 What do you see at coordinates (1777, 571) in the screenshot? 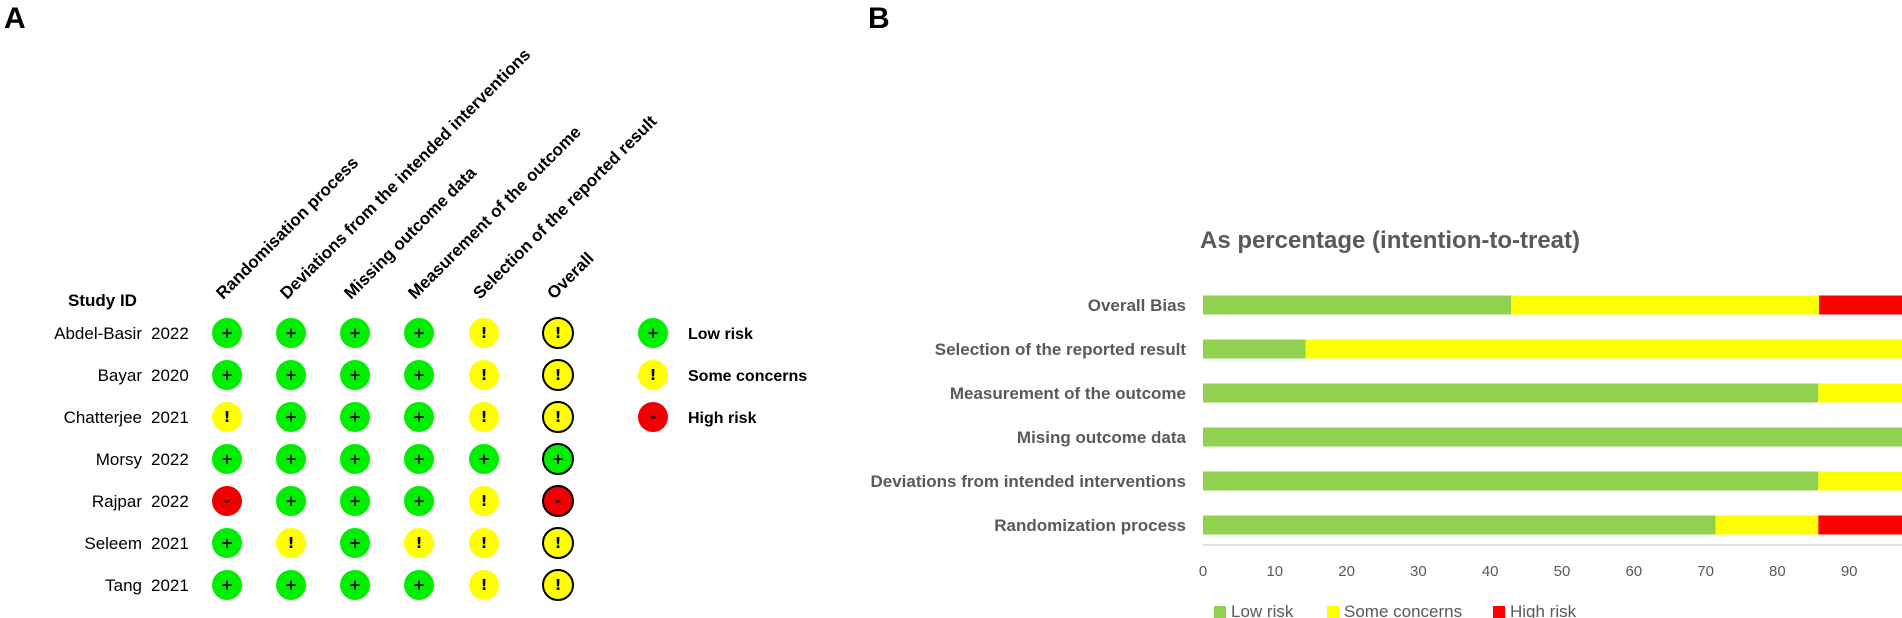
I see `x-tick-label: 80` at bounding box center [1777, 571].